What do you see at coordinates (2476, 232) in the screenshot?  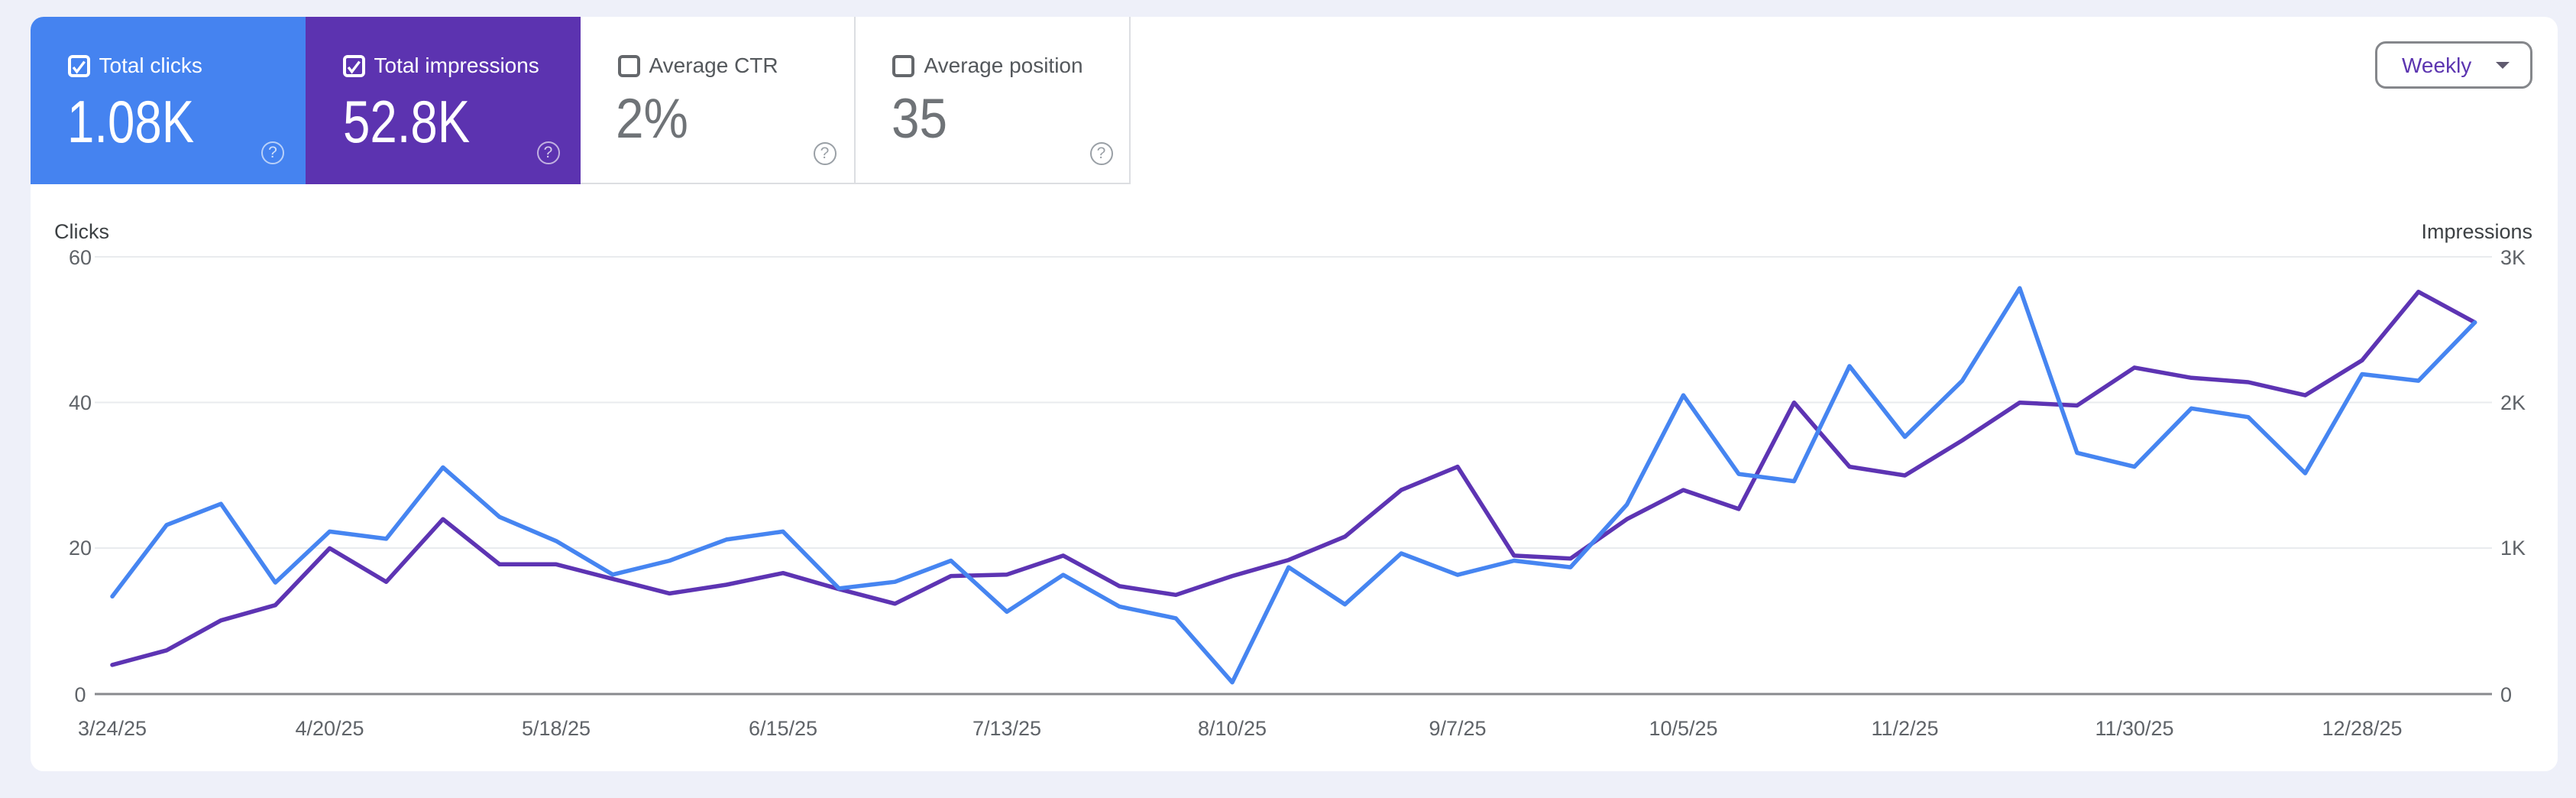 I see `svg-text: Impressions` at bounding box center [2476, 232].